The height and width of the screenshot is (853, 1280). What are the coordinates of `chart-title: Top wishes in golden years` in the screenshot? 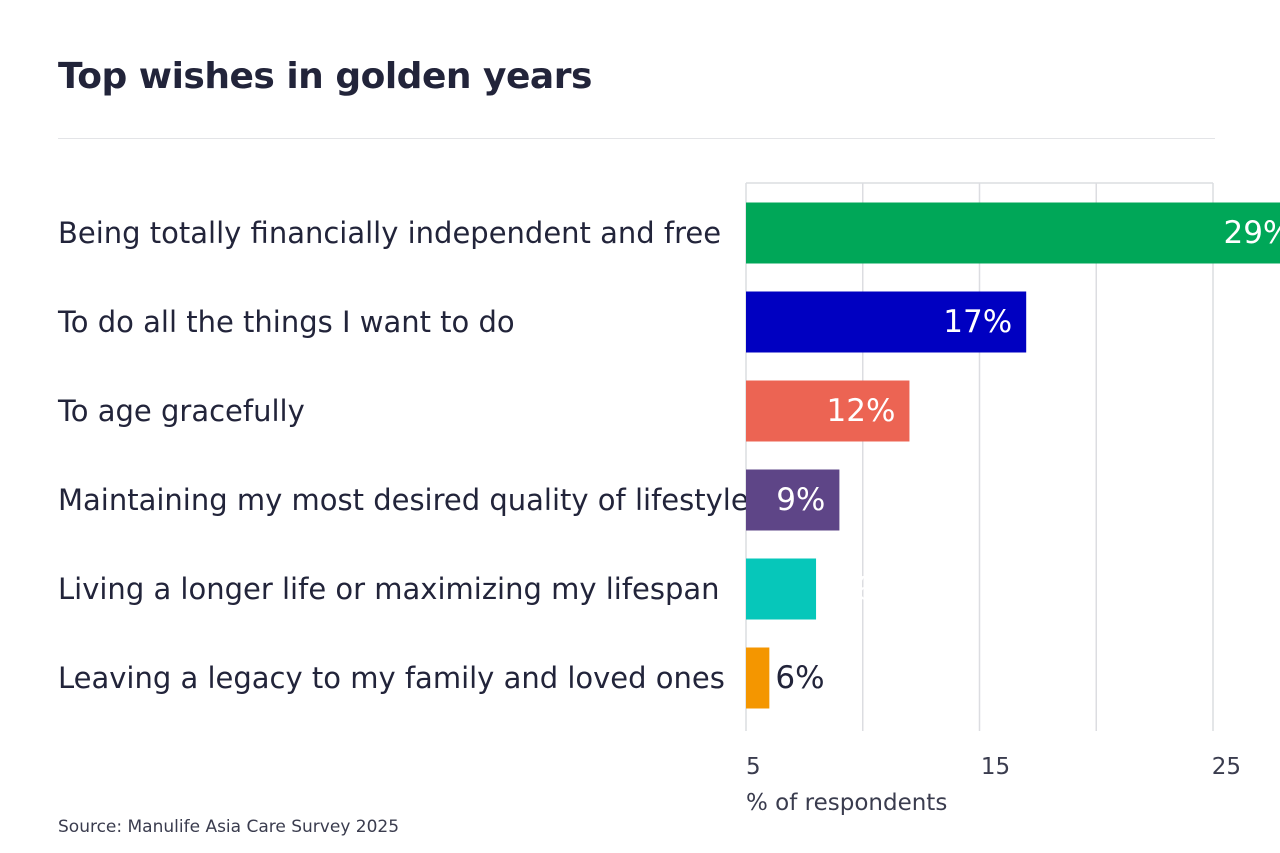 It's located at (325, 76).